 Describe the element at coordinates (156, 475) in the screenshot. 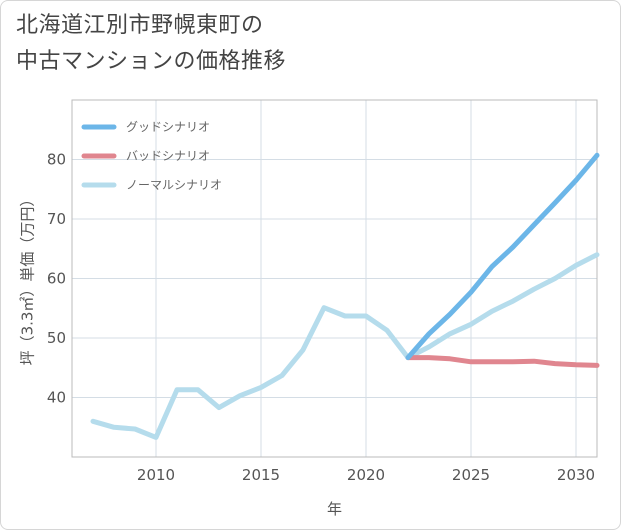

I see `x-tick-label: 2010` at that location.